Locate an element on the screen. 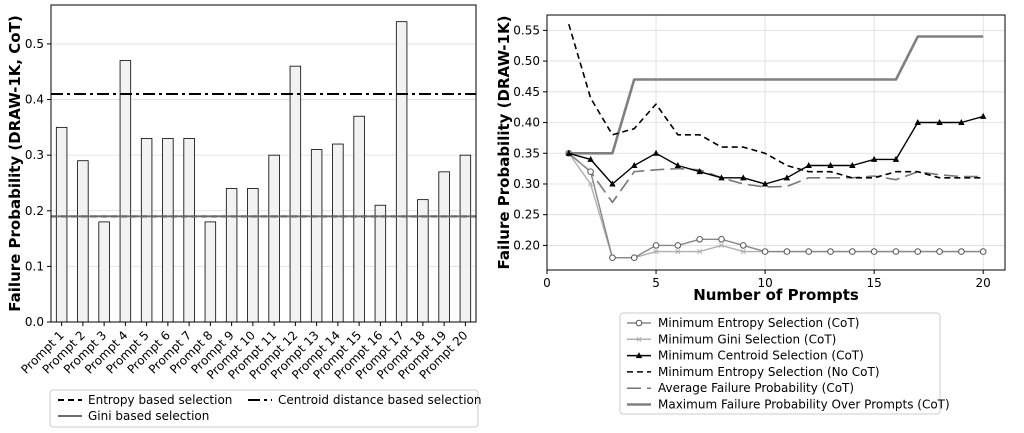  x-tick-label: 10 is located at coordinates (764, 283).